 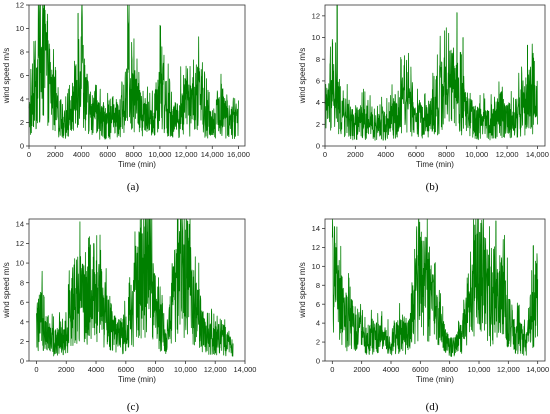 I want to click on panel-caption: (a), so click(x=133, y=187).